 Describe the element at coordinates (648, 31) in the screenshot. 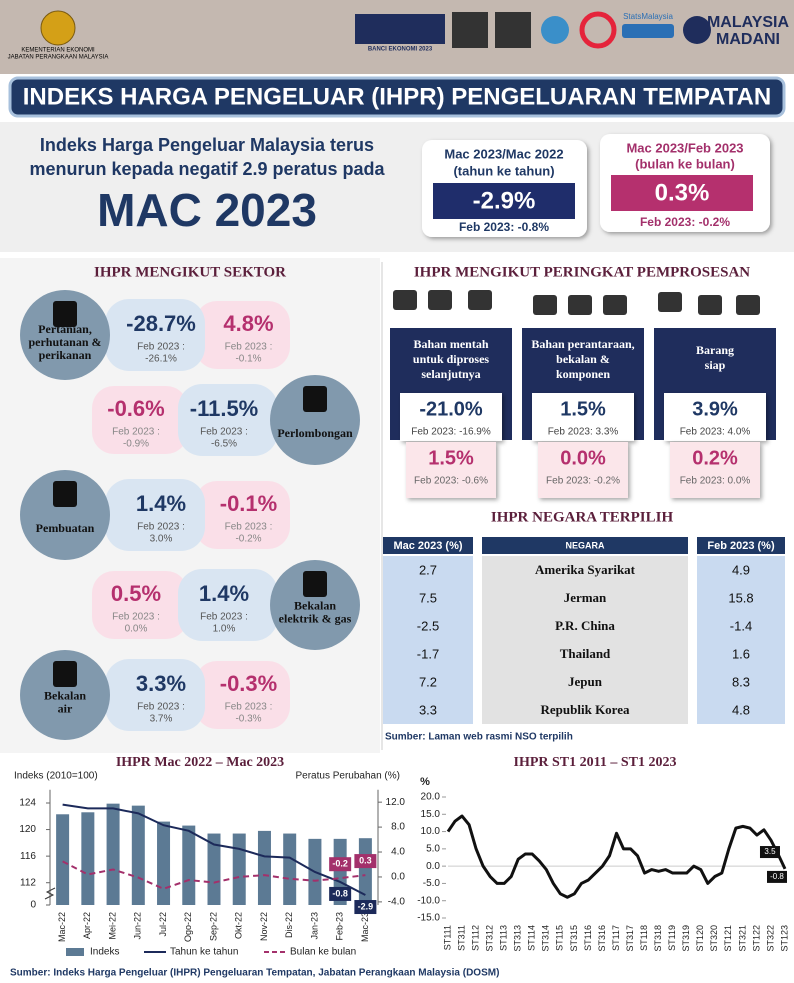

I see `social-icons` at that location.